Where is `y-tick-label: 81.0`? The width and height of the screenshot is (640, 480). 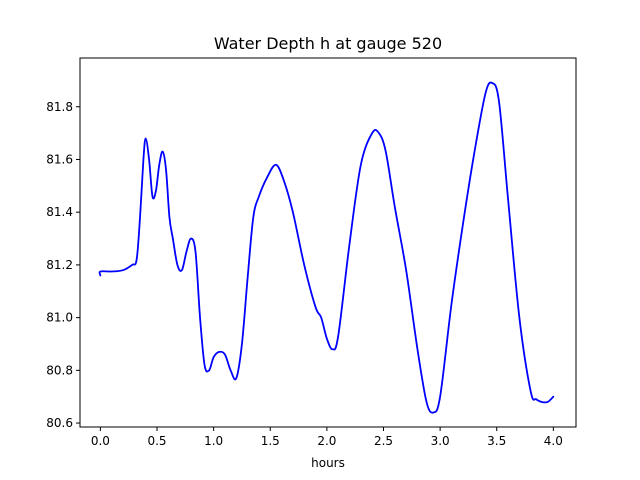
y-tick-label: 81.0 is located at coordinates (59, 318).